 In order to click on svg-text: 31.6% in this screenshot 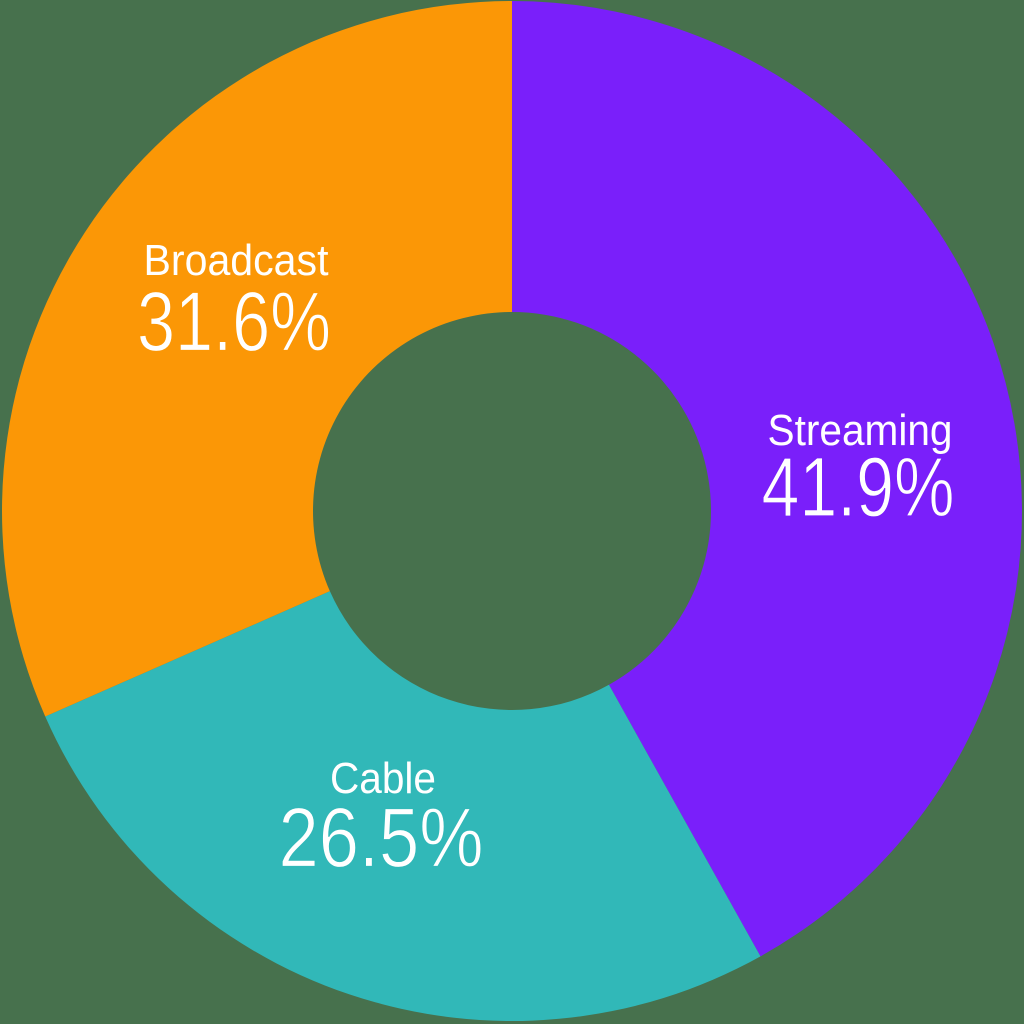, I will do `click(234, 322)`.